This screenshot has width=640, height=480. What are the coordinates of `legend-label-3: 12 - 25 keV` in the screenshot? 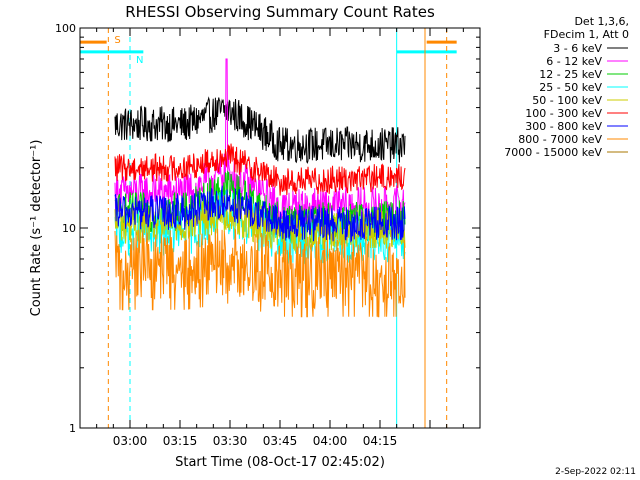 It's located at (570, 74).